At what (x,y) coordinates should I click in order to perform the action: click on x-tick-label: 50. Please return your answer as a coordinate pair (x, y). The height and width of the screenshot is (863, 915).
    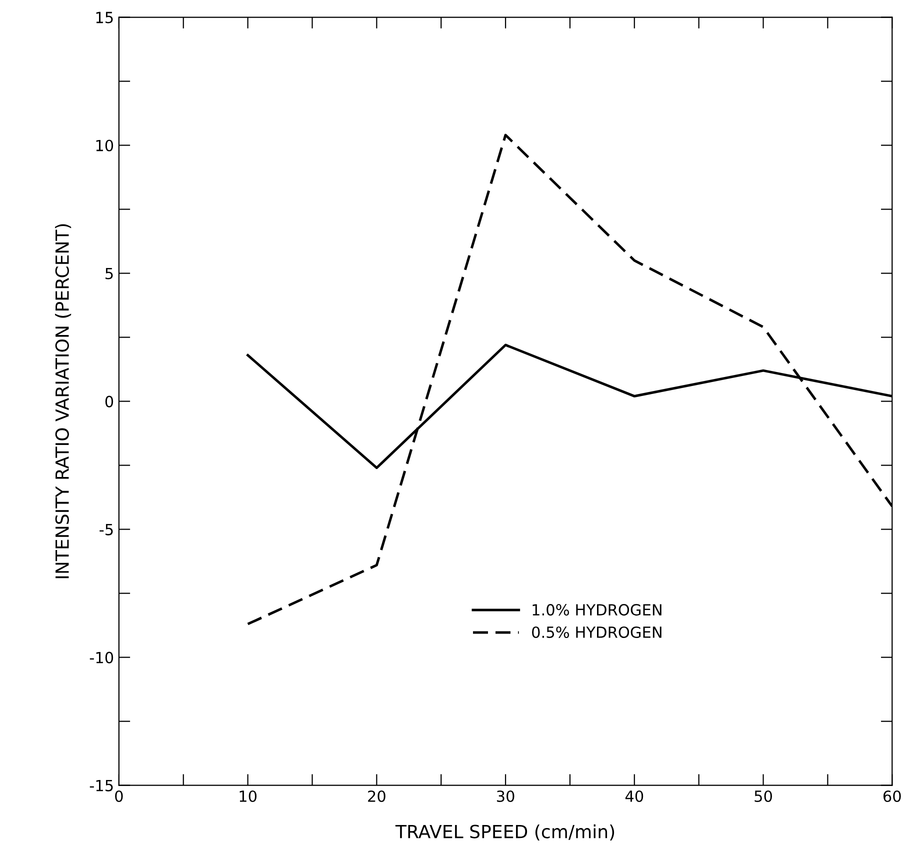
    Looking at the image, I should click on (763, 796).